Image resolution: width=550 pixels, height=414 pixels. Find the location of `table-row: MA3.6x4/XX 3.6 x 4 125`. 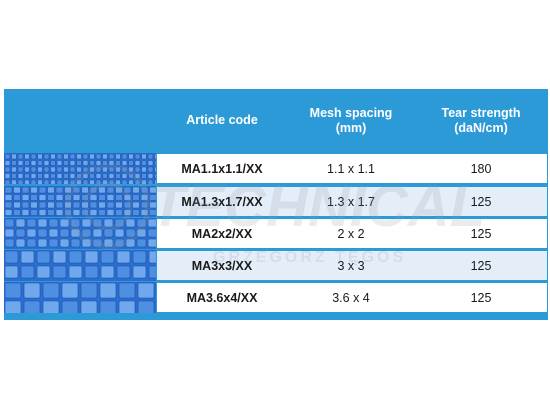

table-row: MA3.6x4/XX 3.6 x 4 125 is located at coordinates (276, 297).